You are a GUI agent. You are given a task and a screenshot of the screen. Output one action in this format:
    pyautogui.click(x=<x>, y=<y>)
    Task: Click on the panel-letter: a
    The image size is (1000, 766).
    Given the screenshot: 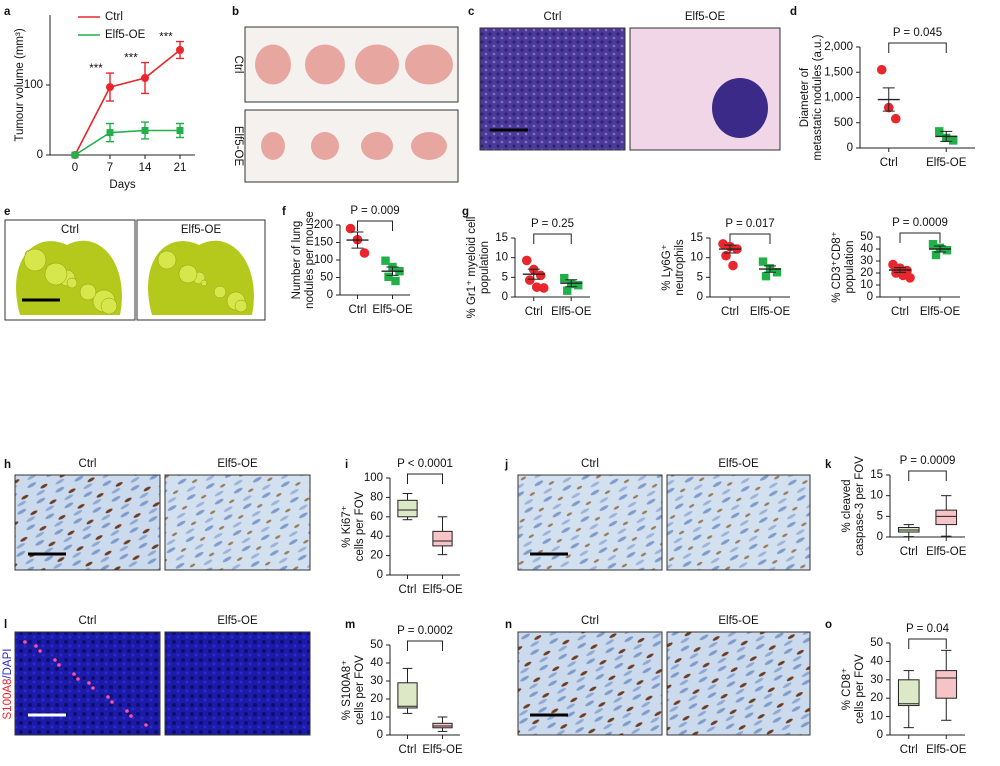 What is the action you would take?
    pyautogui.click(x=7, y=12)
    